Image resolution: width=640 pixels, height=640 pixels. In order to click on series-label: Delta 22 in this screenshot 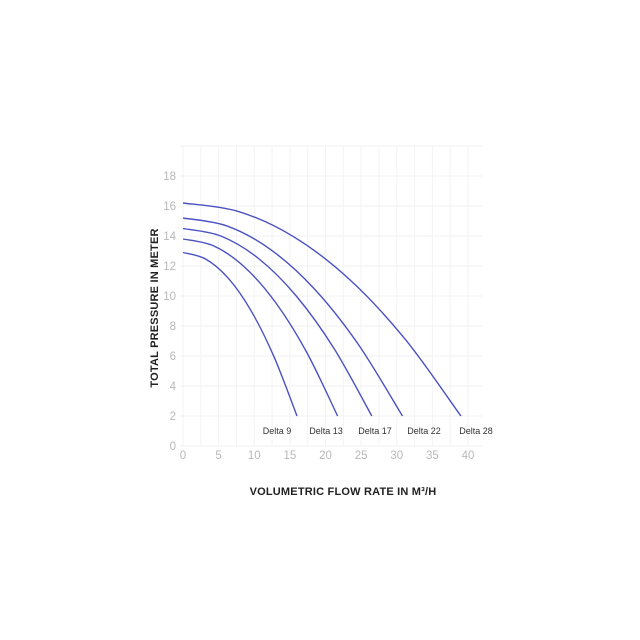, I will do `click(424, 431)`.